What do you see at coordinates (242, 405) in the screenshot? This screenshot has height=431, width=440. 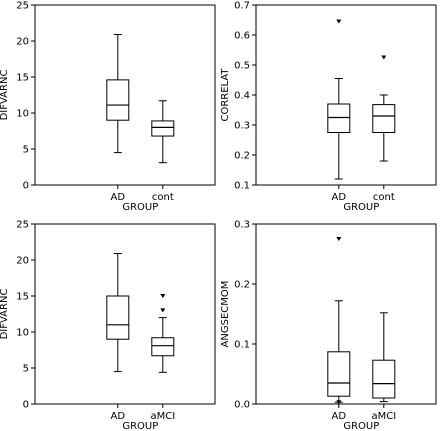 I see `y-tick-label: 0.0` at bounding box center [242, 405].